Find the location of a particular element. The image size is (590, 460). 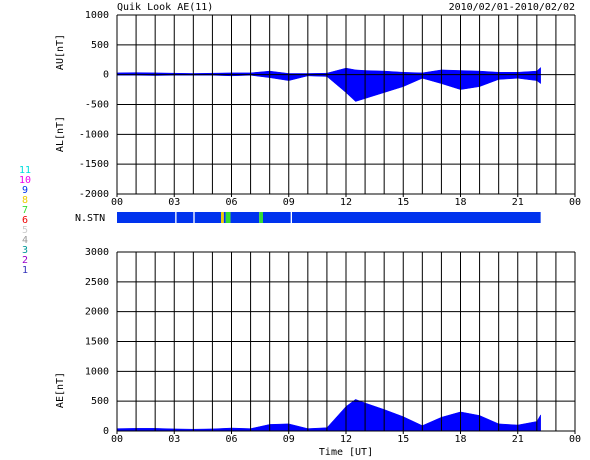

legend-label: 3 is located at coordinates (25, 250).